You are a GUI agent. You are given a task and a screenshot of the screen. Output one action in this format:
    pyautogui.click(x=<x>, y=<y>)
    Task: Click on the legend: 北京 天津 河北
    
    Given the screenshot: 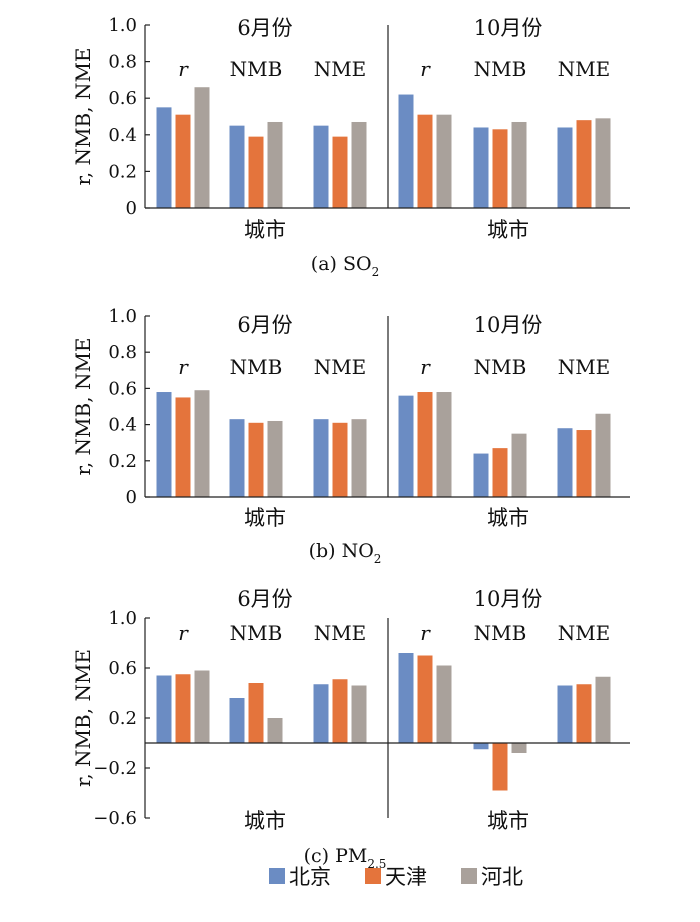 What is the action you would take?
    pyautogui.click(x=396, y=877)
    